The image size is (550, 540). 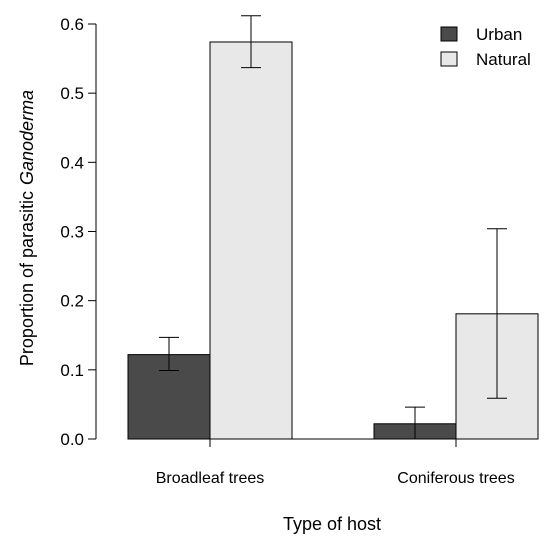 I want to click on y-tick-label: 0.6, so click(x=72, y=24).